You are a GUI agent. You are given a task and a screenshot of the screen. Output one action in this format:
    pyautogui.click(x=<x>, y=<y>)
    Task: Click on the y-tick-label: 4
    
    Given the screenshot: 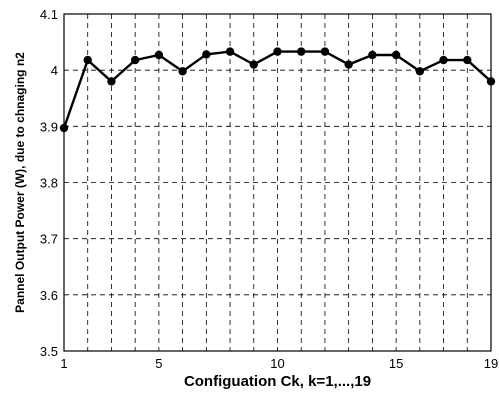 What is the action you would take?
    pyautogui.click(x=54, y=70)
    